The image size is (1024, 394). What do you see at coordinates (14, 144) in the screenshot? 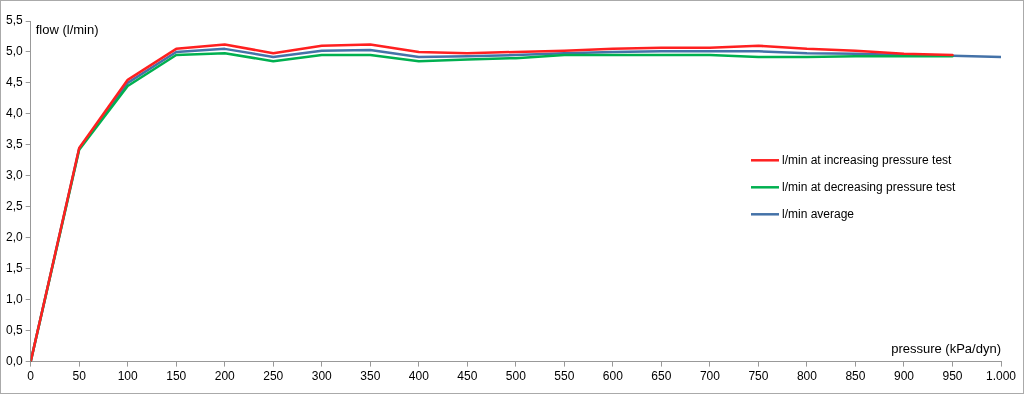
I see `y-tick-label: 3,5` at bounding box center [14, 144].